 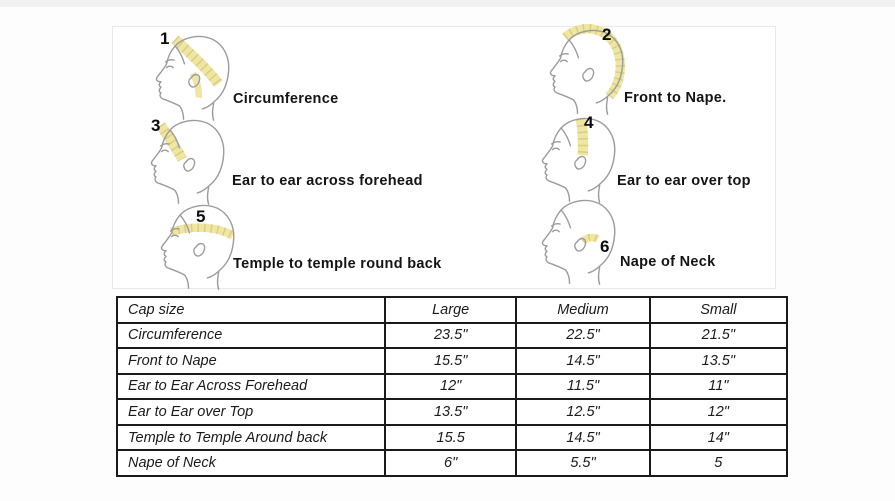 What do you see at coordinates (337, 264) in the screenshot?
I see `figure-label-temple-to-temple: Temple to temple round back` at bounding box center [337, 264].